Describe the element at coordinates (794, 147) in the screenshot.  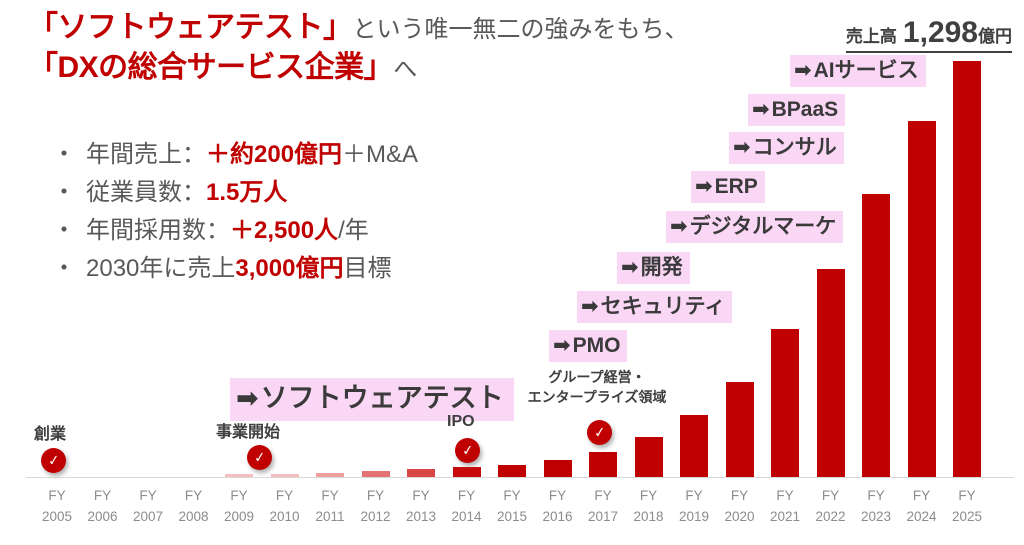
I see `service-name: コンサル` at that location.